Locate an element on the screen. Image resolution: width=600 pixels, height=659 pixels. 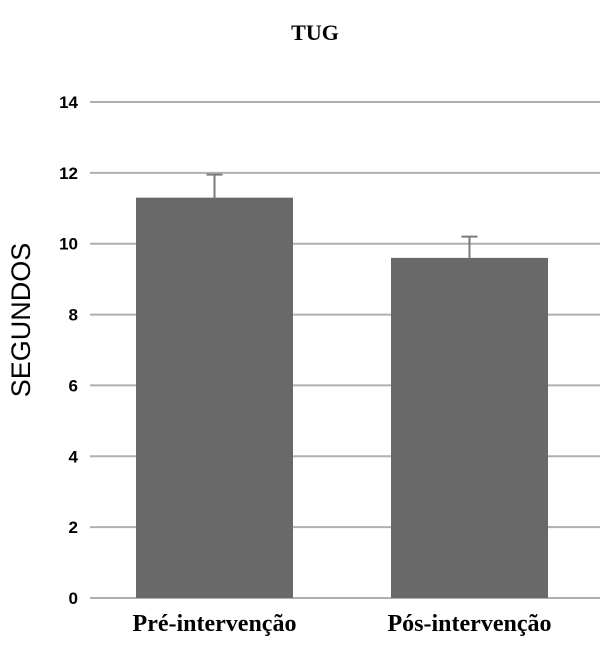
y-tick-label: 6 is located at coordinates (73, 385).